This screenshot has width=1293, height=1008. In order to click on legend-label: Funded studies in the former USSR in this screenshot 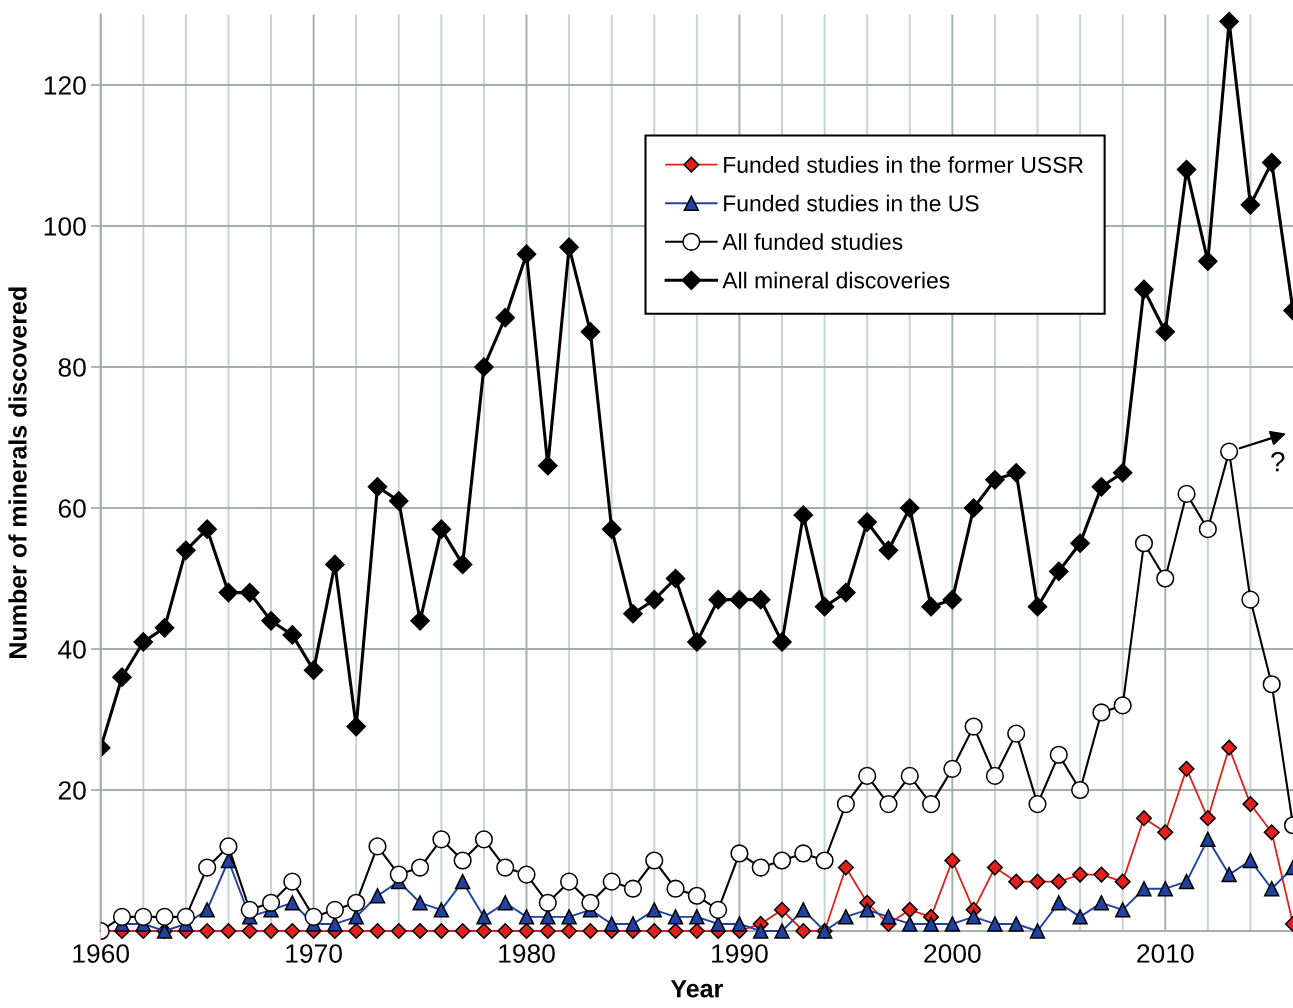, I will do `click(903, 164)`.